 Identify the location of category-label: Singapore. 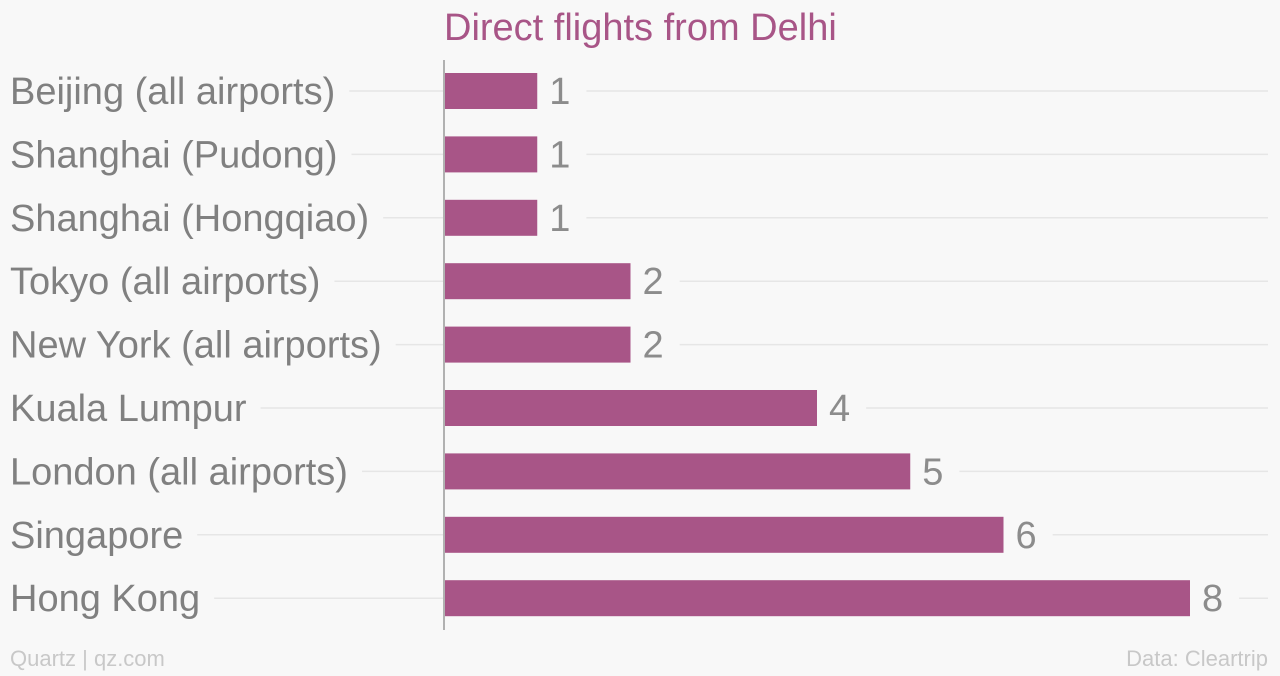
(96, 536).